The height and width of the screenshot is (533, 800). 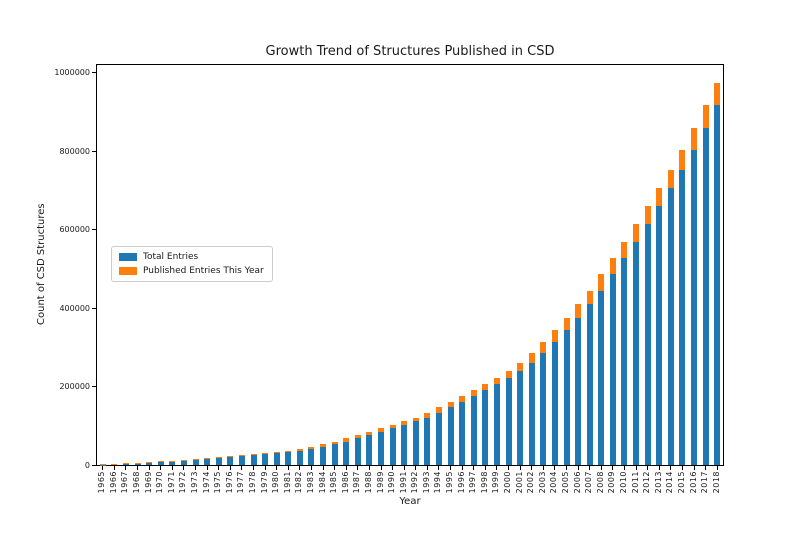 What do you see at coordinates (647, 344) in the screenshot?
I see `bar-total-2012` at bounding box center [647, 344].